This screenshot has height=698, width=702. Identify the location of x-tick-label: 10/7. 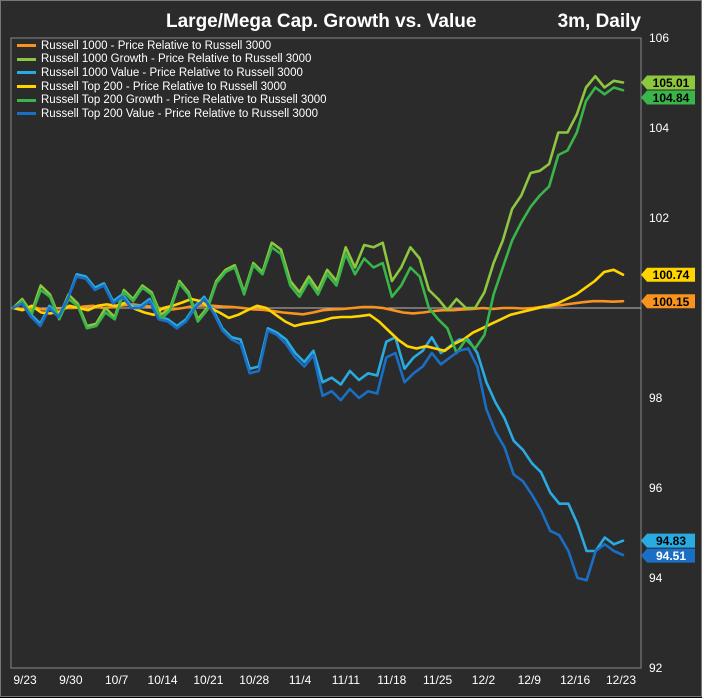
(117, 680).